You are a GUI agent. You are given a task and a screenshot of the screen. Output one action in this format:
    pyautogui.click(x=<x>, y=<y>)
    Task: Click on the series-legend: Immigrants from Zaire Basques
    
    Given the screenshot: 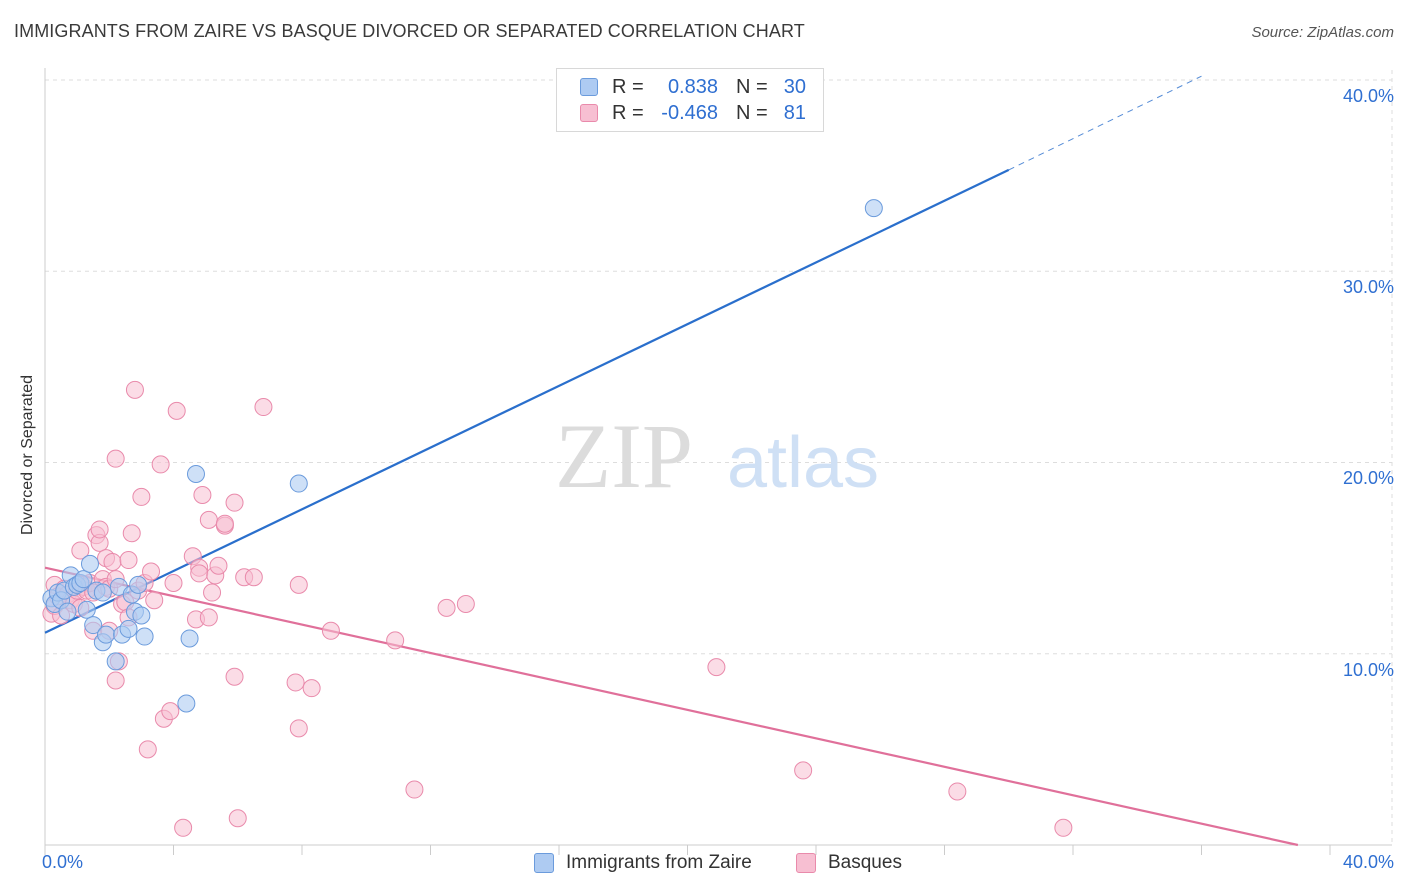 What is the action you would take?
    pyautogui.click(x=703, y=865)
    